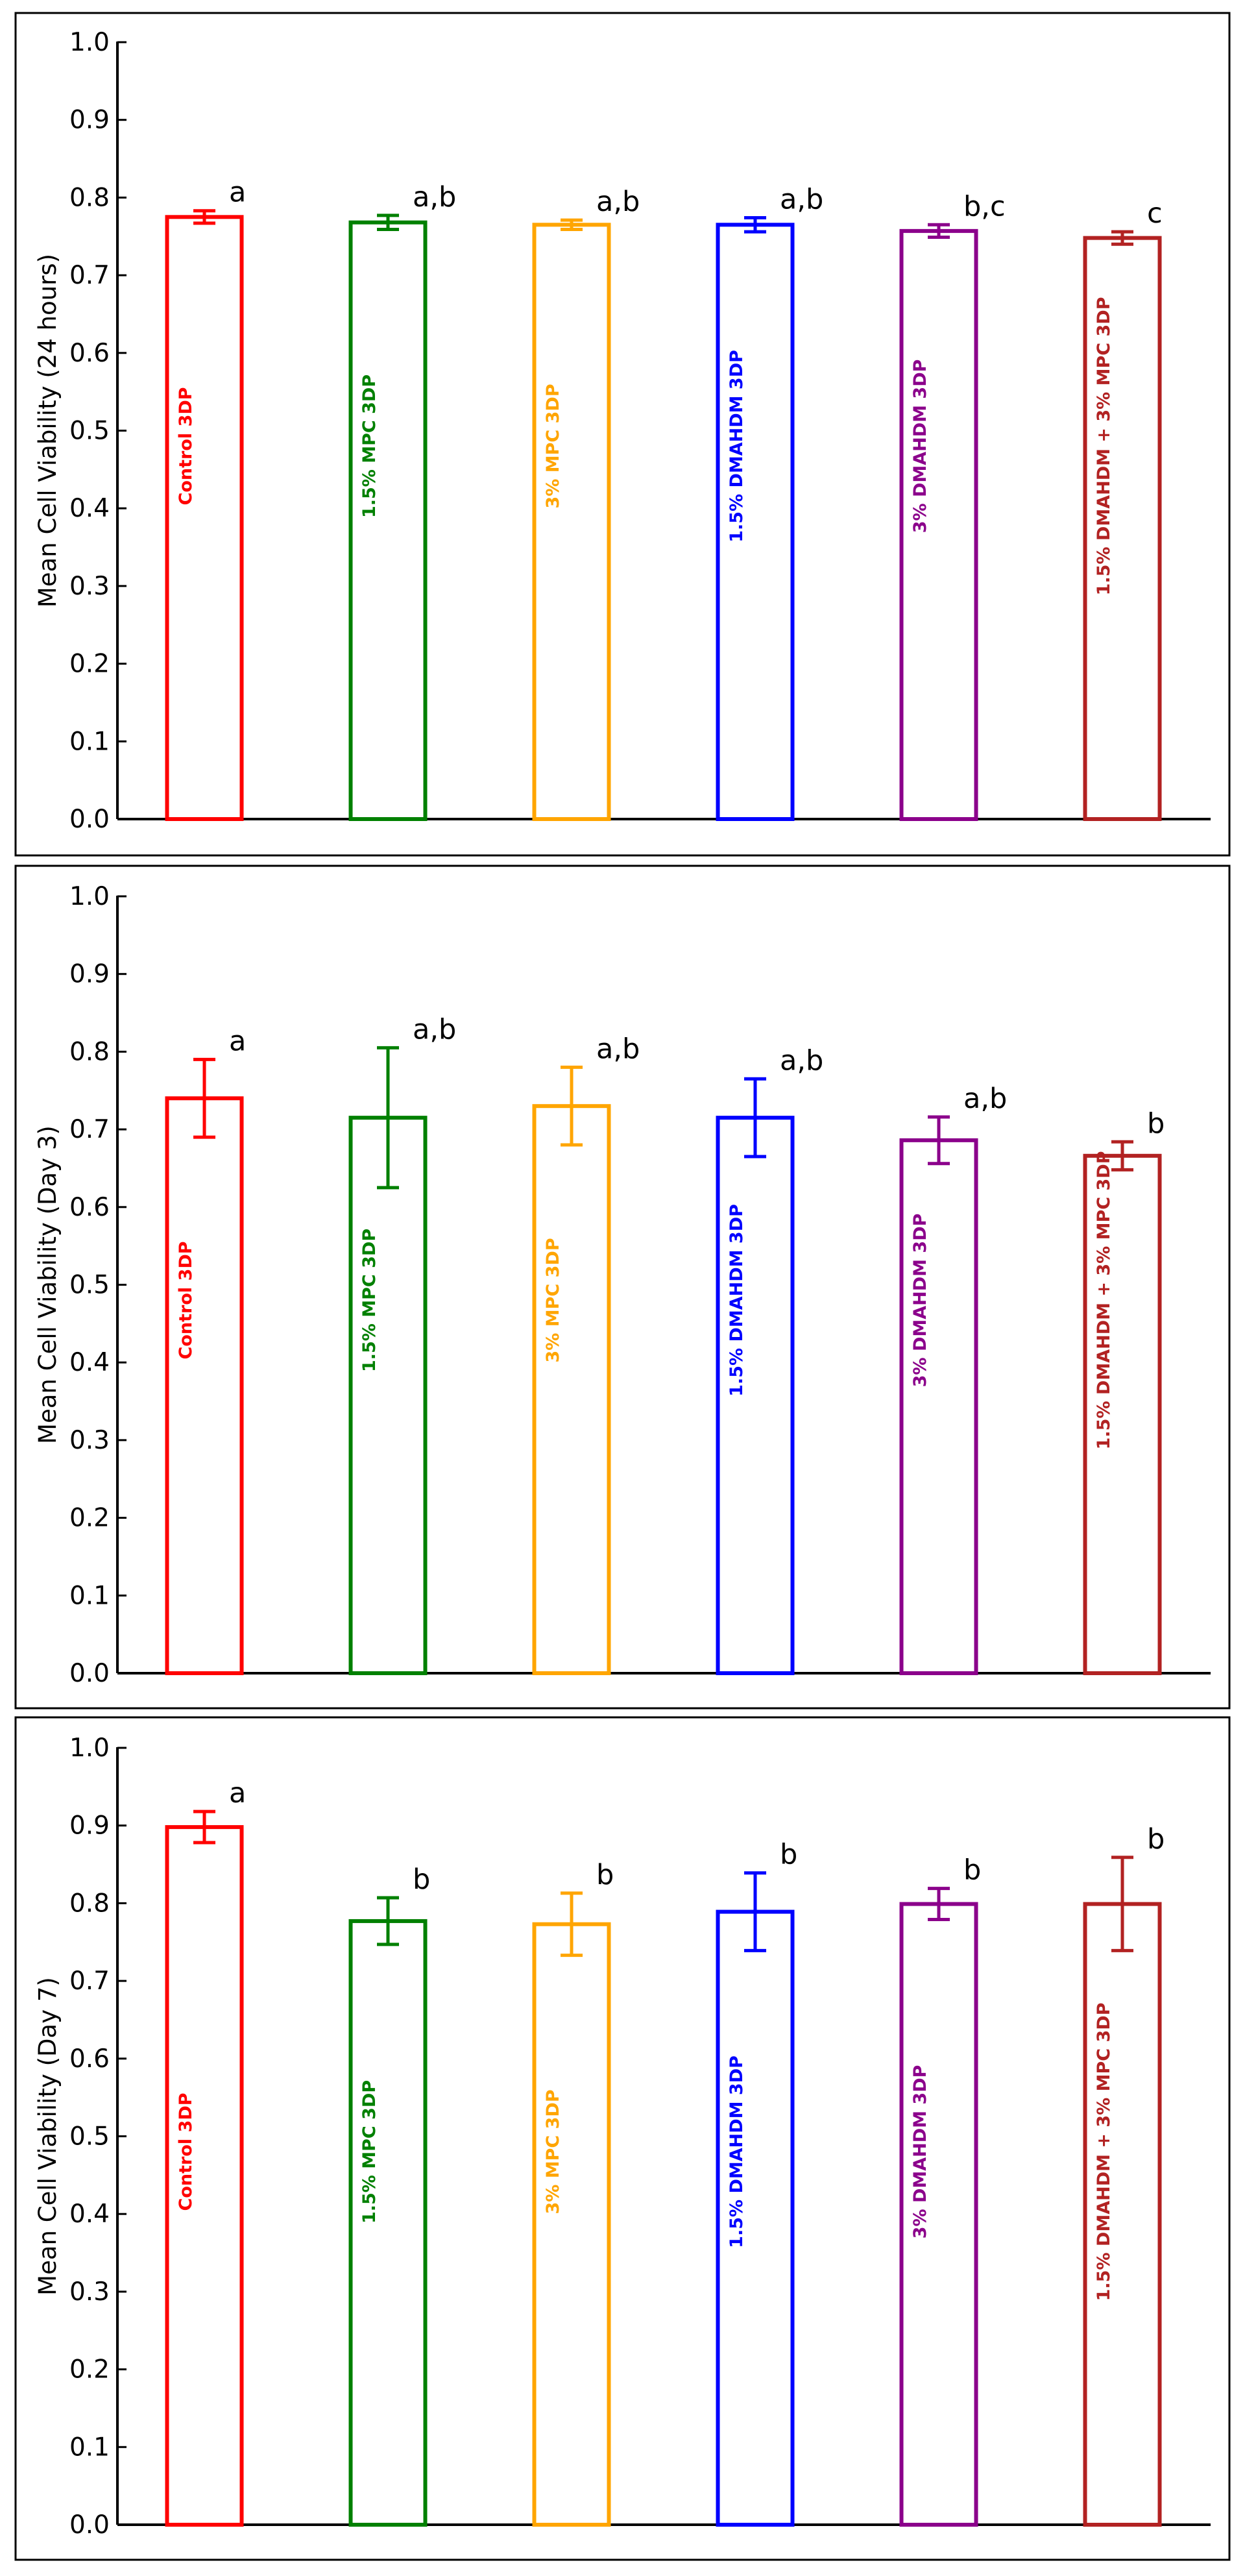 This screenshot has width=1245, height=2576. What do you see at coordinates (48, 1284) in the screenshot?
I see `y-axis-label: Mean Cell Viability (Day 3)` at bounding box center [48, 1284].